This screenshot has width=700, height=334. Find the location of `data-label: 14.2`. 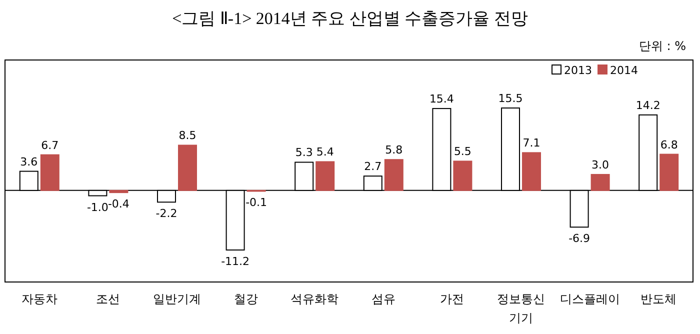

data-label: 14.2 is located at coordinates (648, 105).